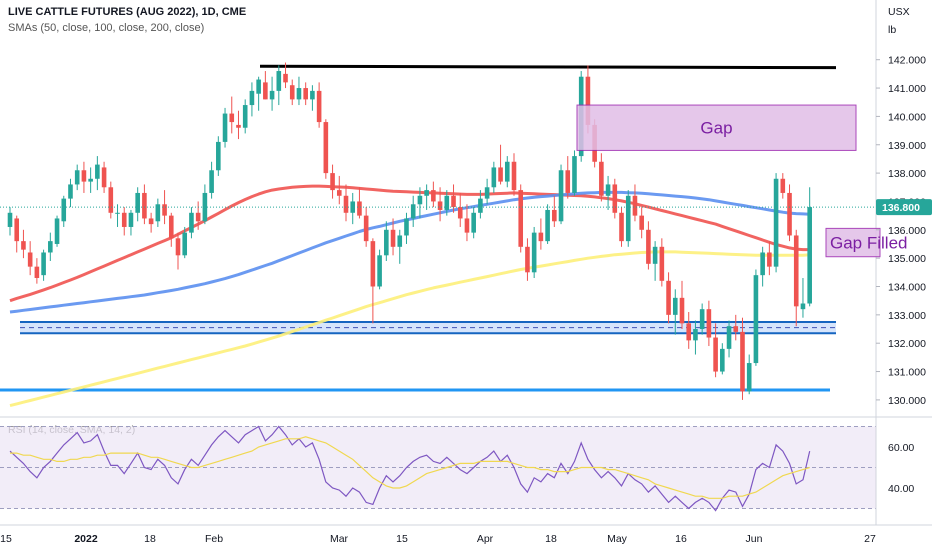 This screenshot has height=550, width=932. Describe the element at coordinates (907, 259) in the screenshot. I see `price-tick-label: 135.000` at that location.